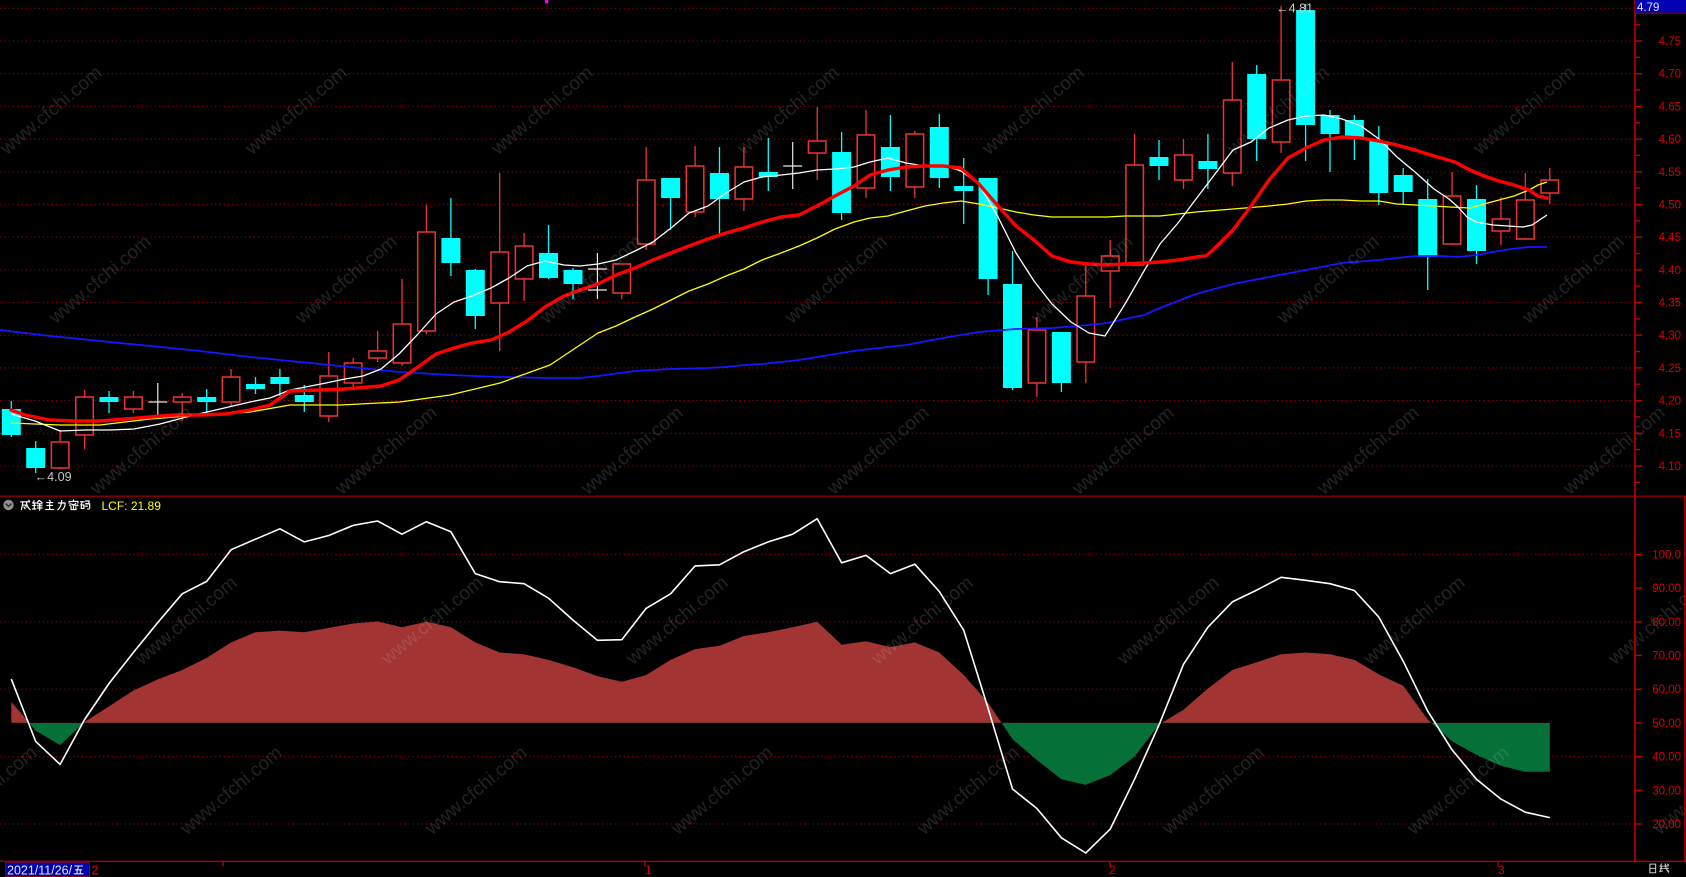  What do you see at coordinates (1666, 589) in the screenshot?
I see `svg-text: 90.00` at bounding box center [1666, 589].